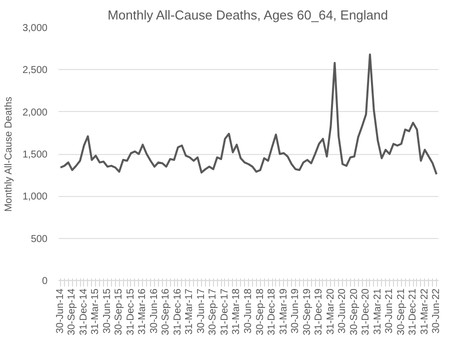  What do you see at coordinates (35, 197) in the screenshot?
I see `y-tick-label: 1,000` at bounding box center [35, 197].